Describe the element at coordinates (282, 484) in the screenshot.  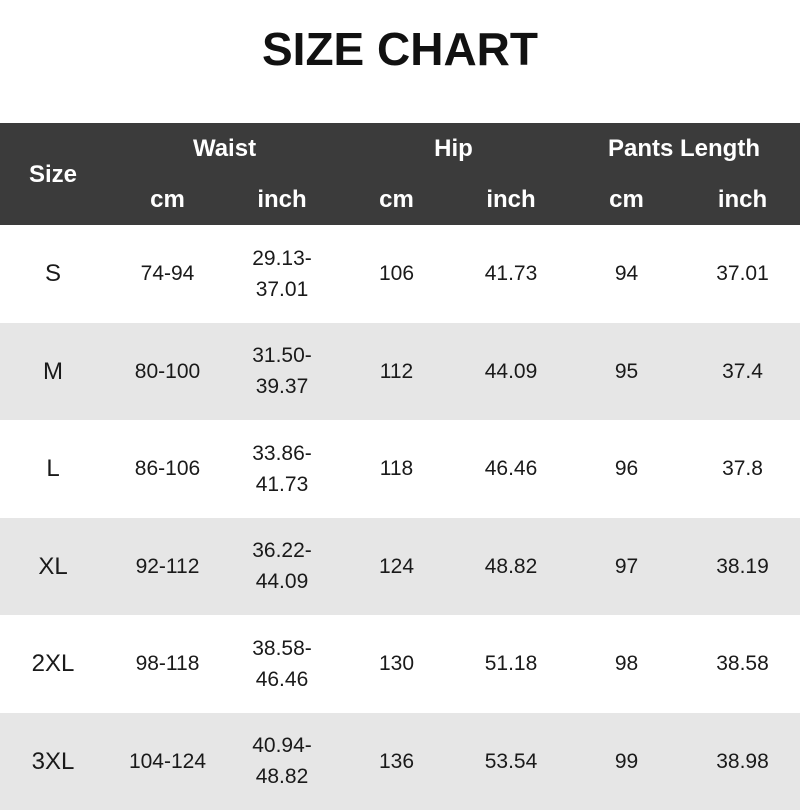
I see `cell-text: 41.73` at that location.